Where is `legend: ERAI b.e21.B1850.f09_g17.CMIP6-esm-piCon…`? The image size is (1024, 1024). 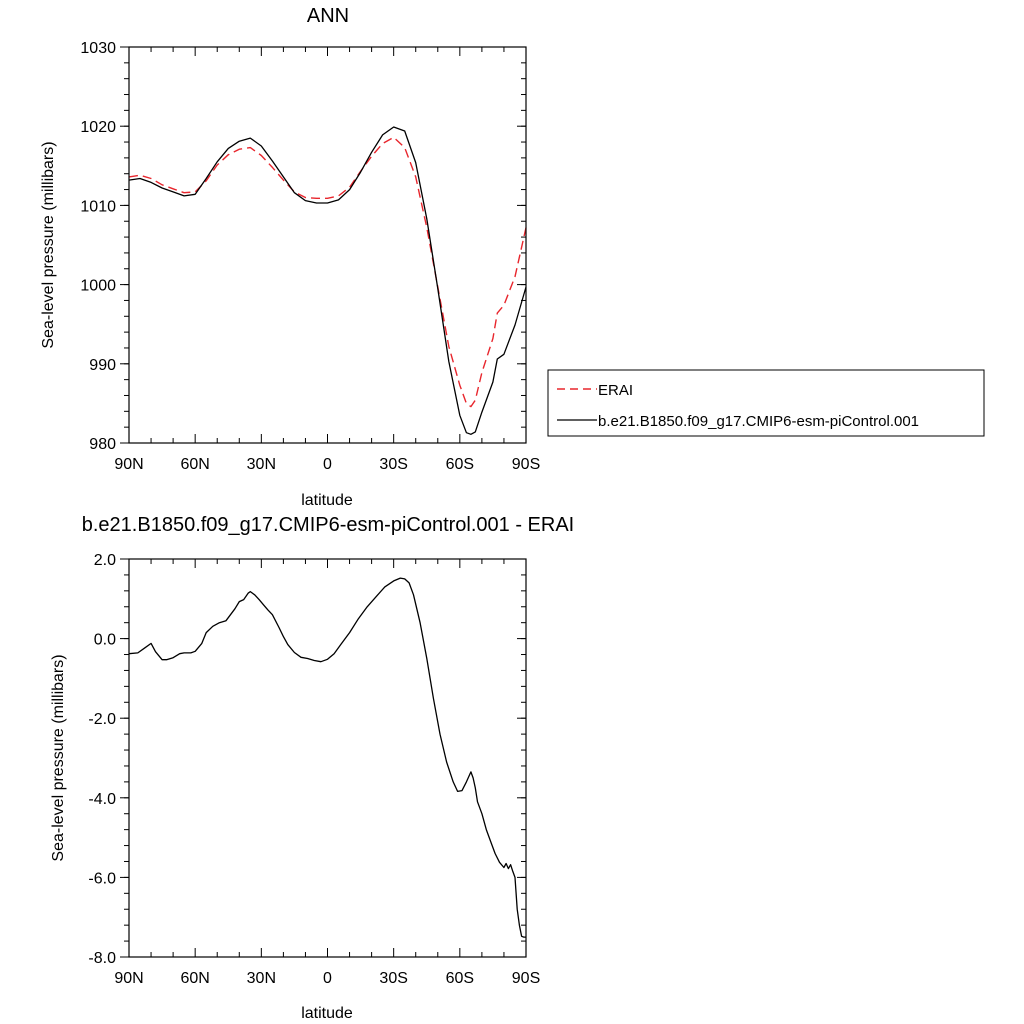 legend: ERAI b.e21.B1850.f09_g17.CMIP6-esm-piCon… is located at coordinates (766, 403).